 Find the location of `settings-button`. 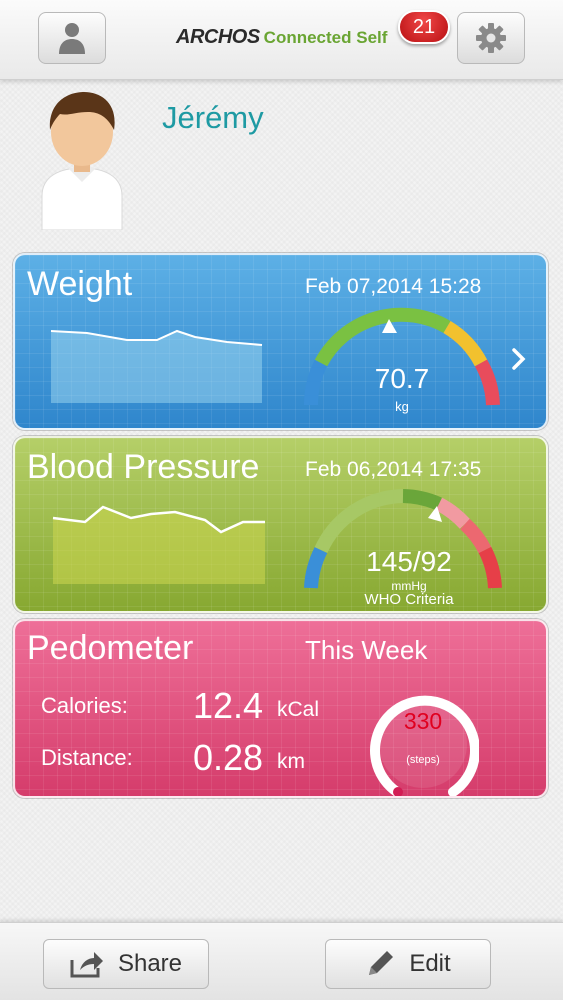

settings-button is located at coordinates (491, 38).